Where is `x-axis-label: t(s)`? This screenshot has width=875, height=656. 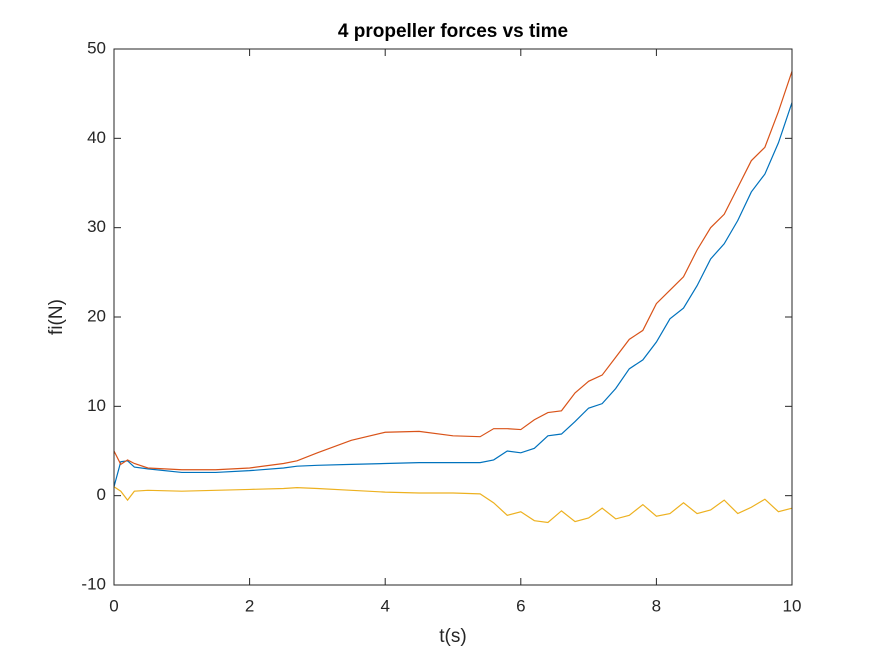
x-axis-label: t(s) is located at coordinates (452, 636).